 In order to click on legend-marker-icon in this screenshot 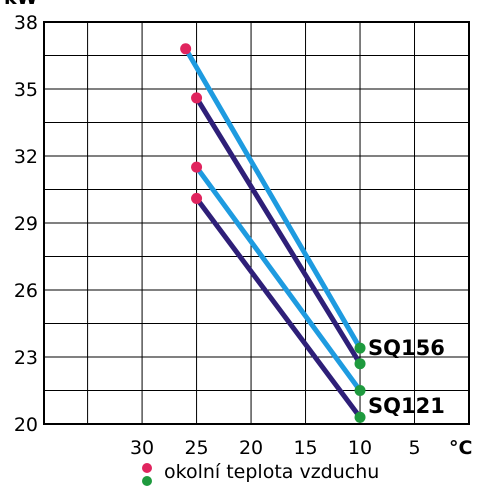, I will do `click(147, 476)`.